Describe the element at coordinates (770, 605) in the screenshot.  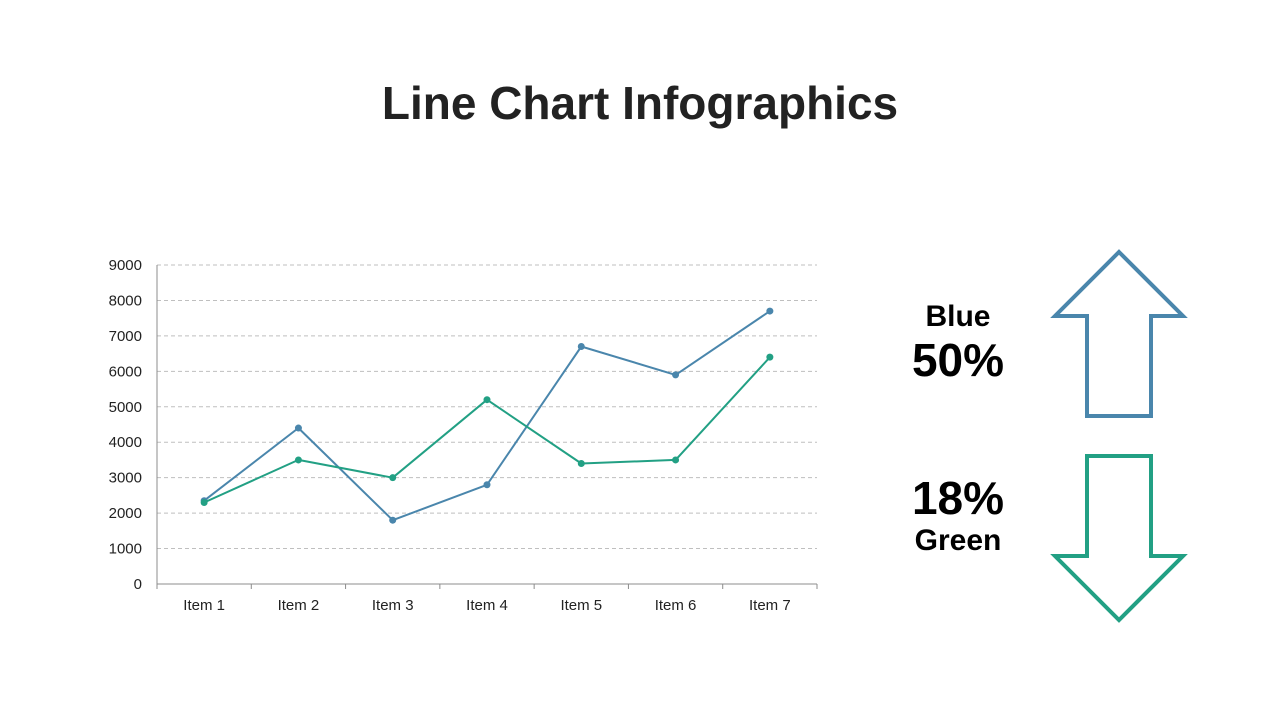
I see `x-tick-label: Item 7` at that location.